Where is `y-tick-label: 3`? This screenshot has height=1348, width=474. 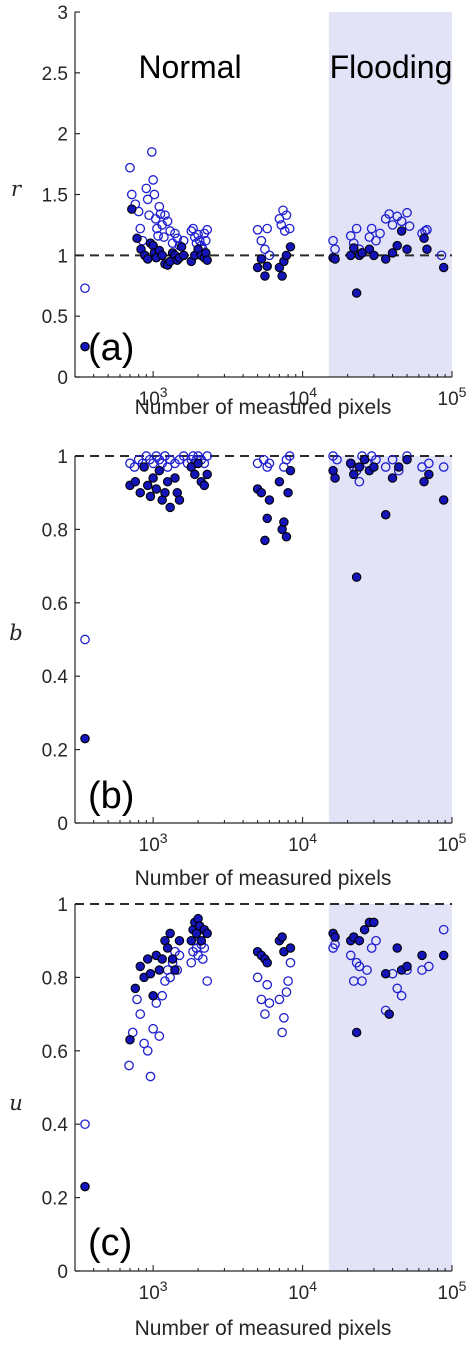
y-tick-label: 3 is located at coordinates (62, 13).